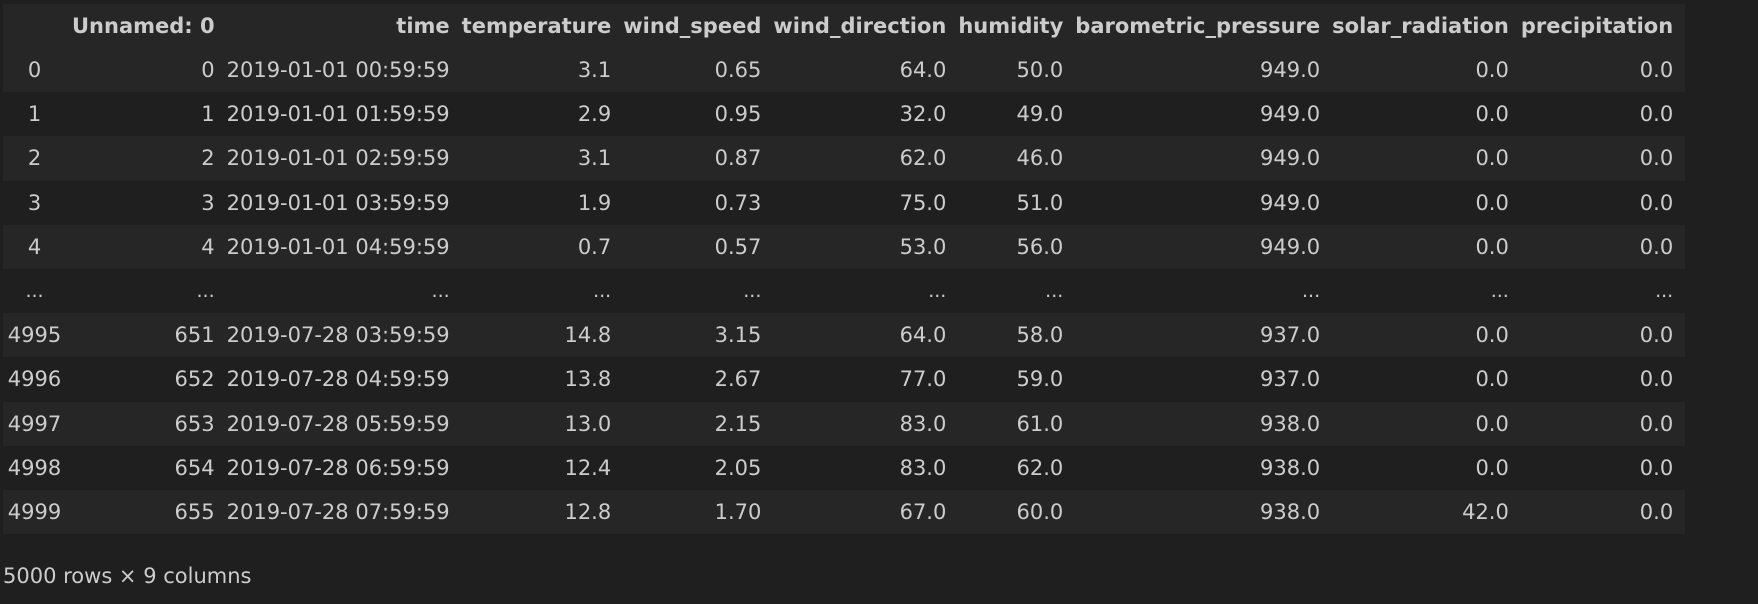 Image resolution: width=1758 pixels, height=604 pixels. Describe the element at coordinates (1040, 158) in the screenshot. I see `table-cell: 46.0` at that location.